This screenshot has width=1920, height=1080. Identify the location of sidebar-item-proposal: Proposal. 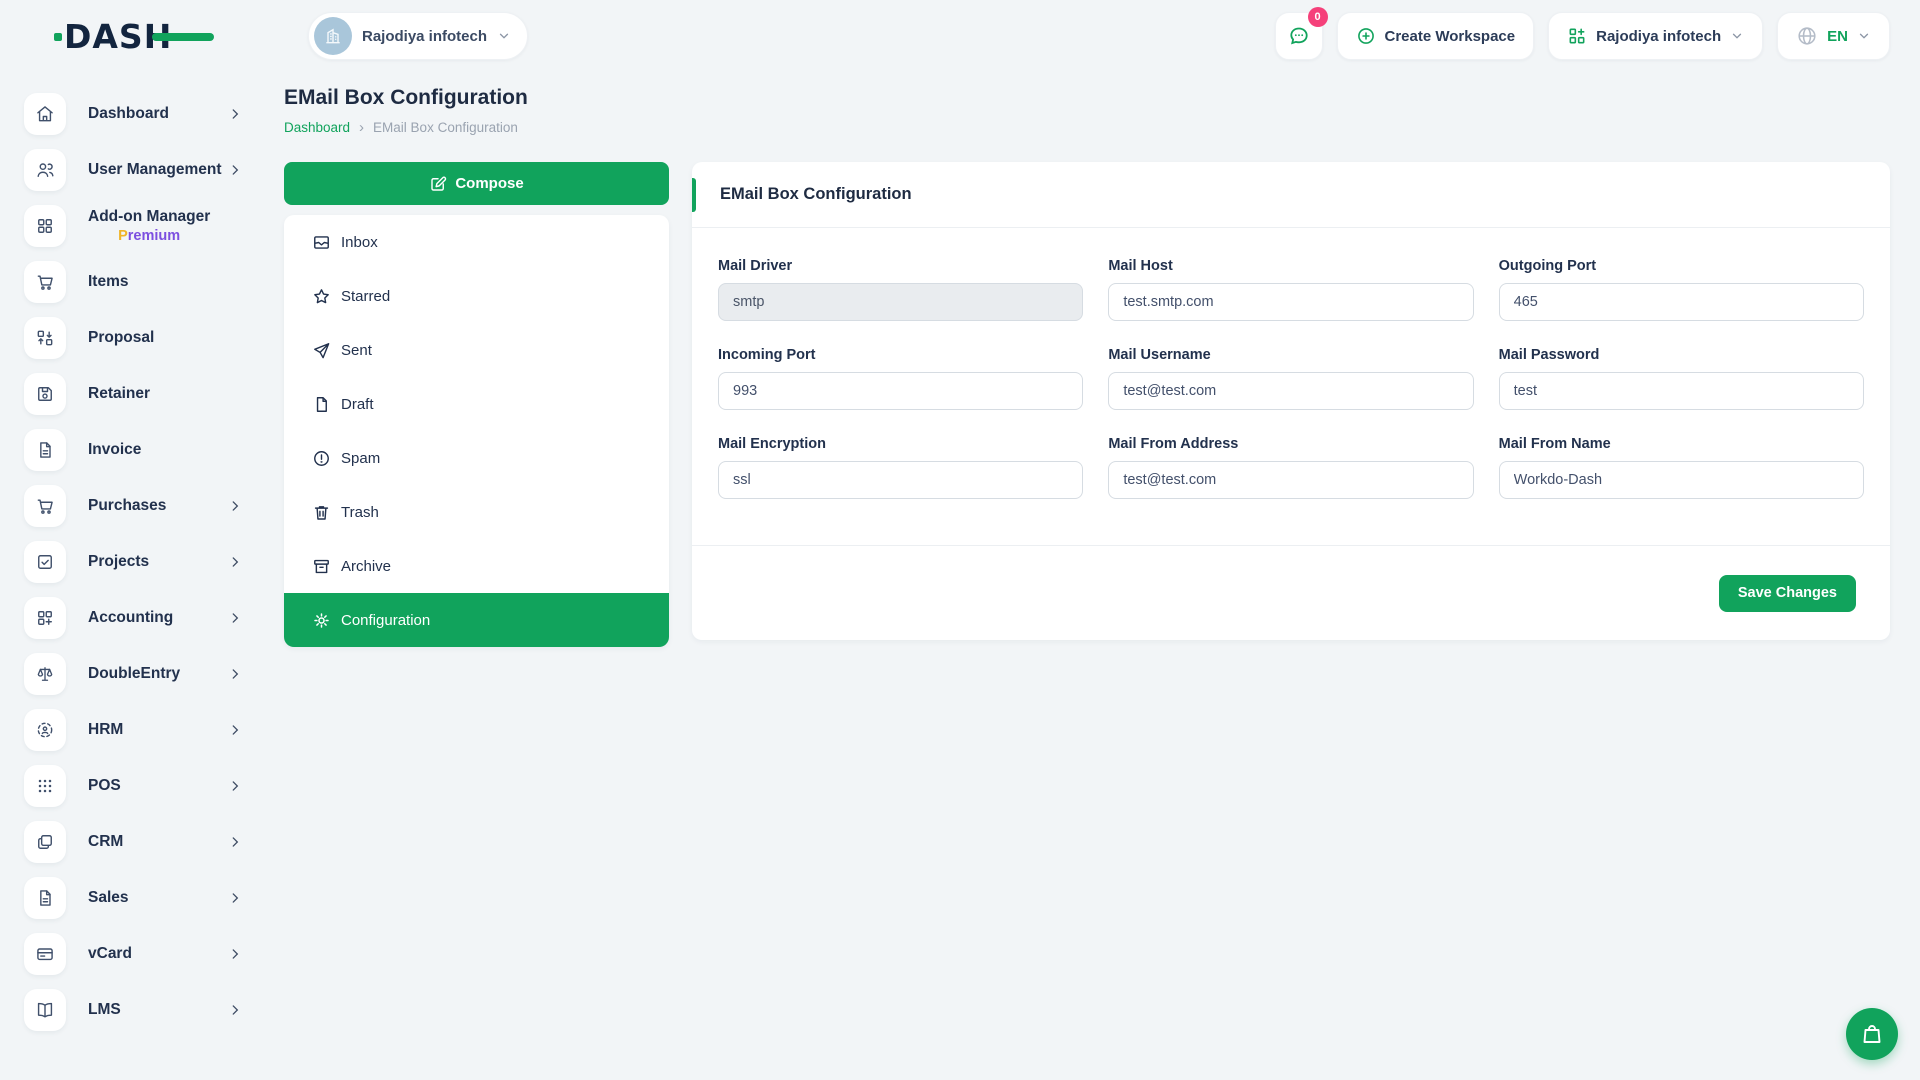
(154, 338).